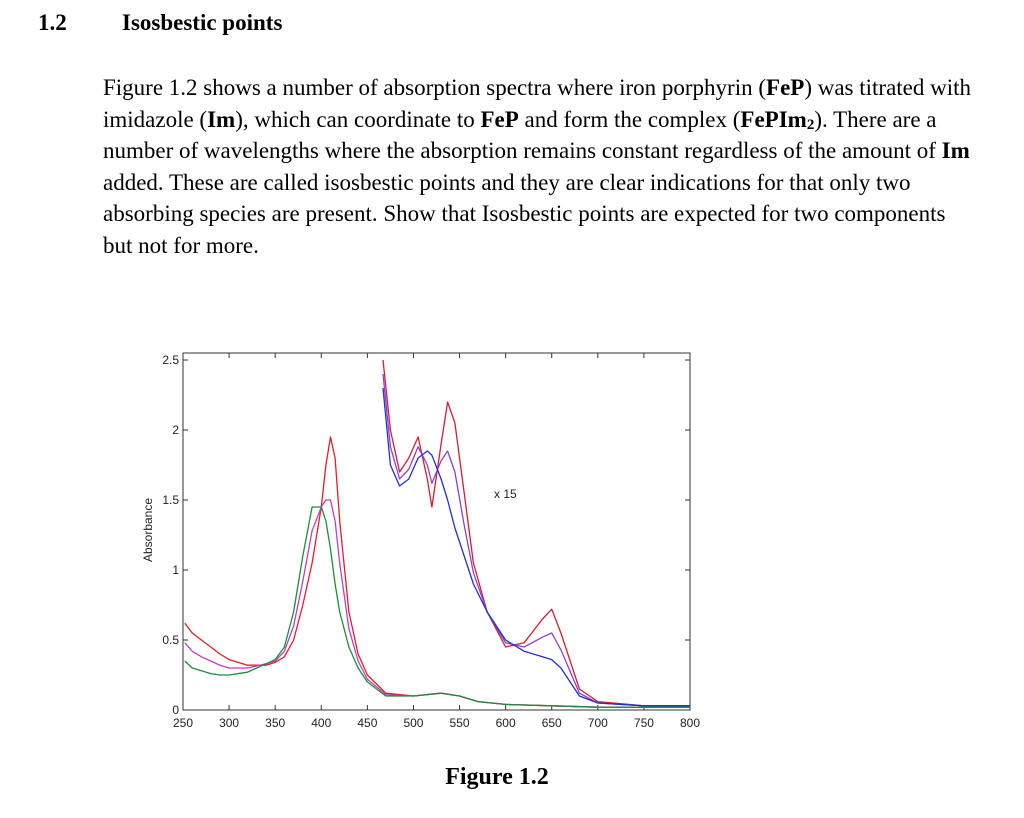  What do you see at coordinates (537, 103) in the screenshot?
I see `text: ) was titrated with imidazole (` at bounding box center [537, 103].